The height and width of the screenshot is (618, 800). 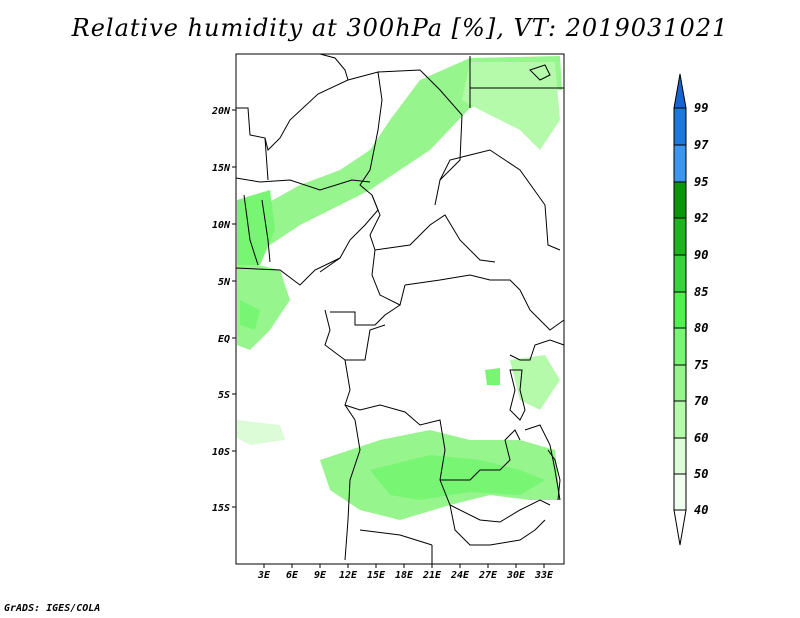 What do you see at coordinates (224, 282) in the screenshot?
I see `lat-label: 5N` at bounding box center [224, 282].